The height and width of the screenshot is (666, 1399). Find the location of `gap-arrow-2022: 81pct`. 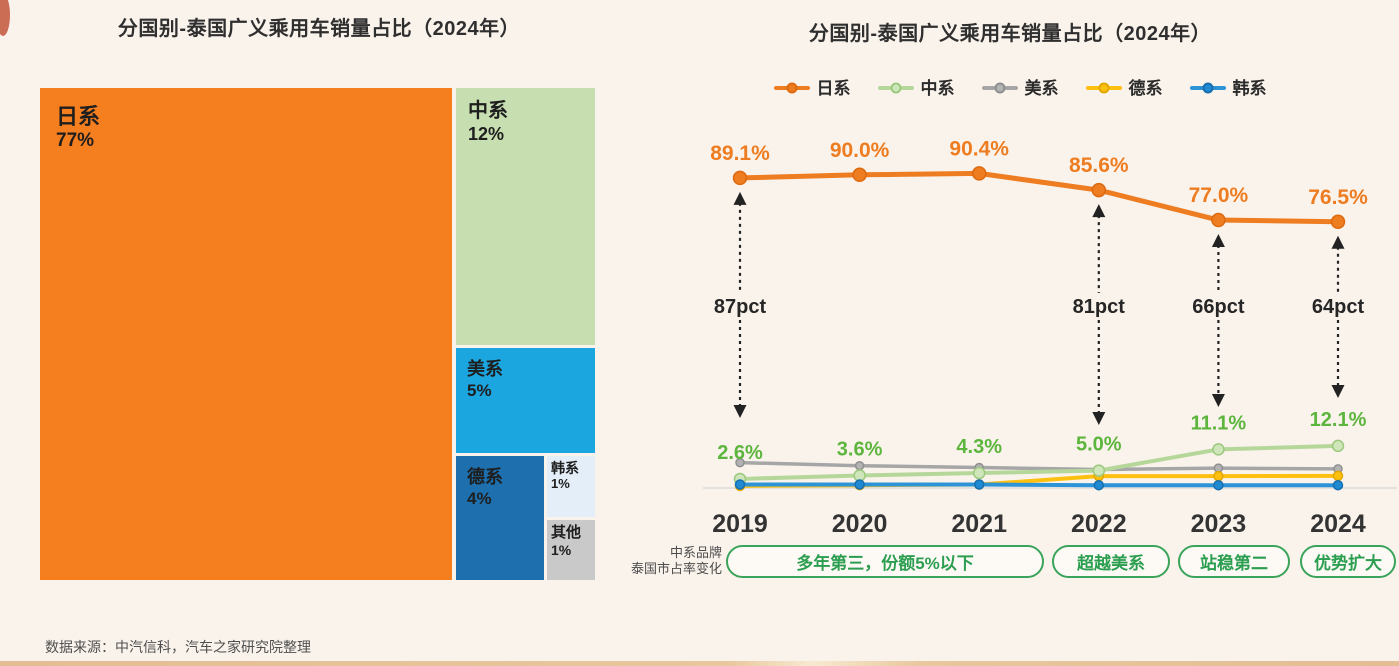

gap-arrow-2022: 81pct is located at coordinates (1099, 314).